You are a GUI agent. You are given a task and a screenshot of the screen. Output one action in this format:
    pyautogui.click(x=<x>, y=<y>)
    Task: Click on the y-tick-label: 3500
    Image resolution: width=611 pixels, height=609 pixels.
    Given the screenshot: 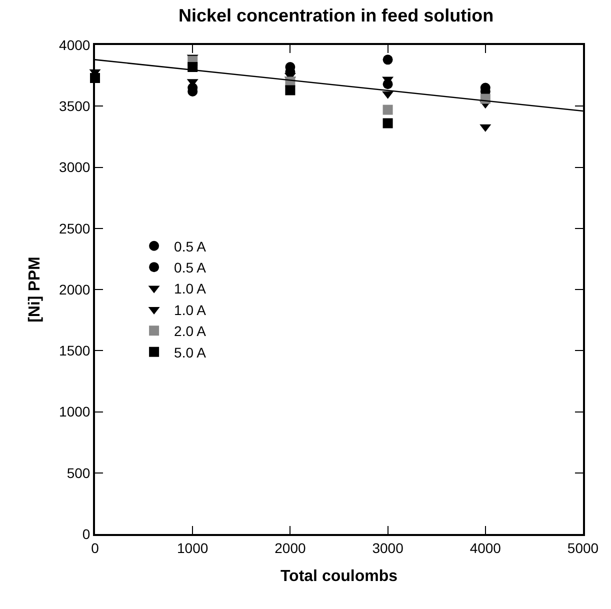 What is the action you would take?
    pyautogui.click(x=74, y=106)
    